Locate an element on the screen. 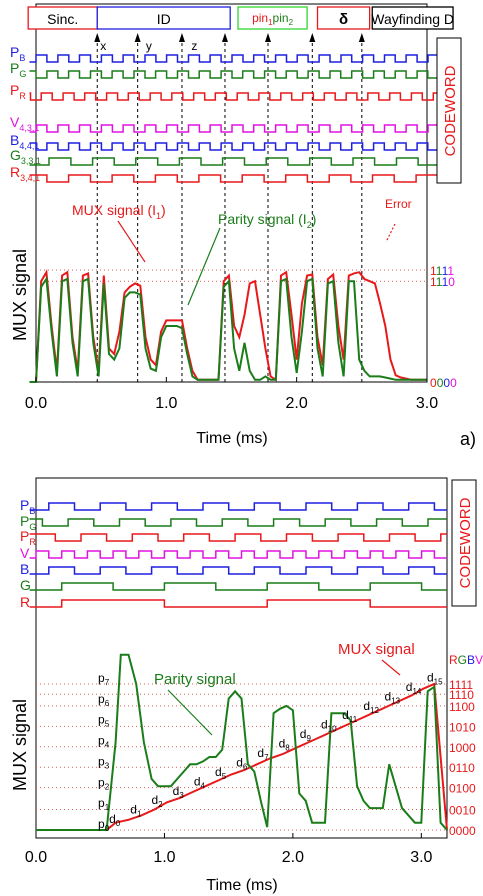 This screenshot has width=483, height=896. level-label: 0000 is located at coordinates (443, 383).